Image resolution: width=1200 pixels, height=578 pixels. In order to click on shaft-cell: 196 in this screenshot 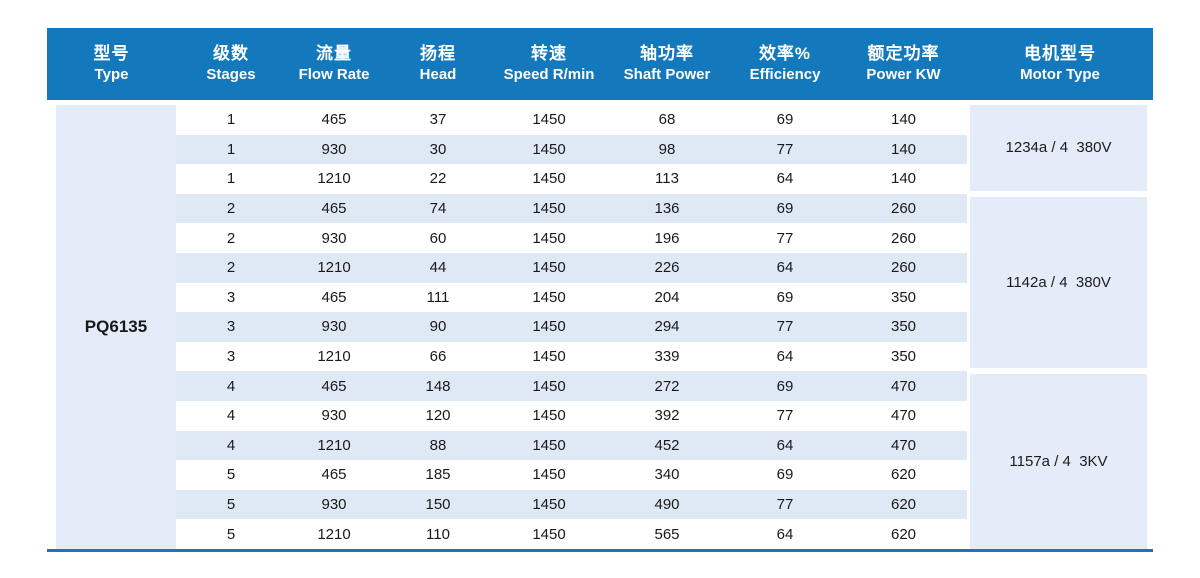, I will do `click(667, 238)`.